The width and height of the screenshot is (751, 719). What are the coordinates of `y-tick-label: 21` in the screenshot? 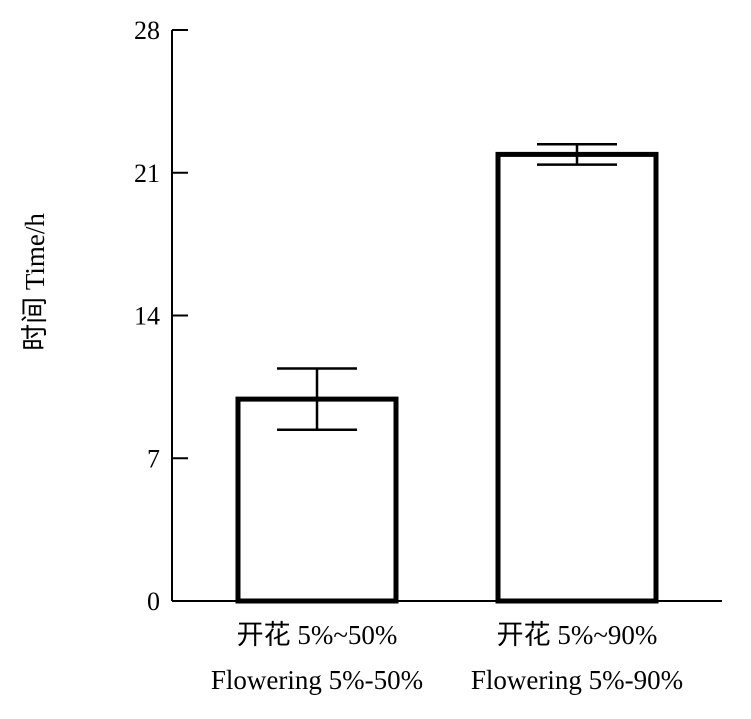 It's located at (147, 173).